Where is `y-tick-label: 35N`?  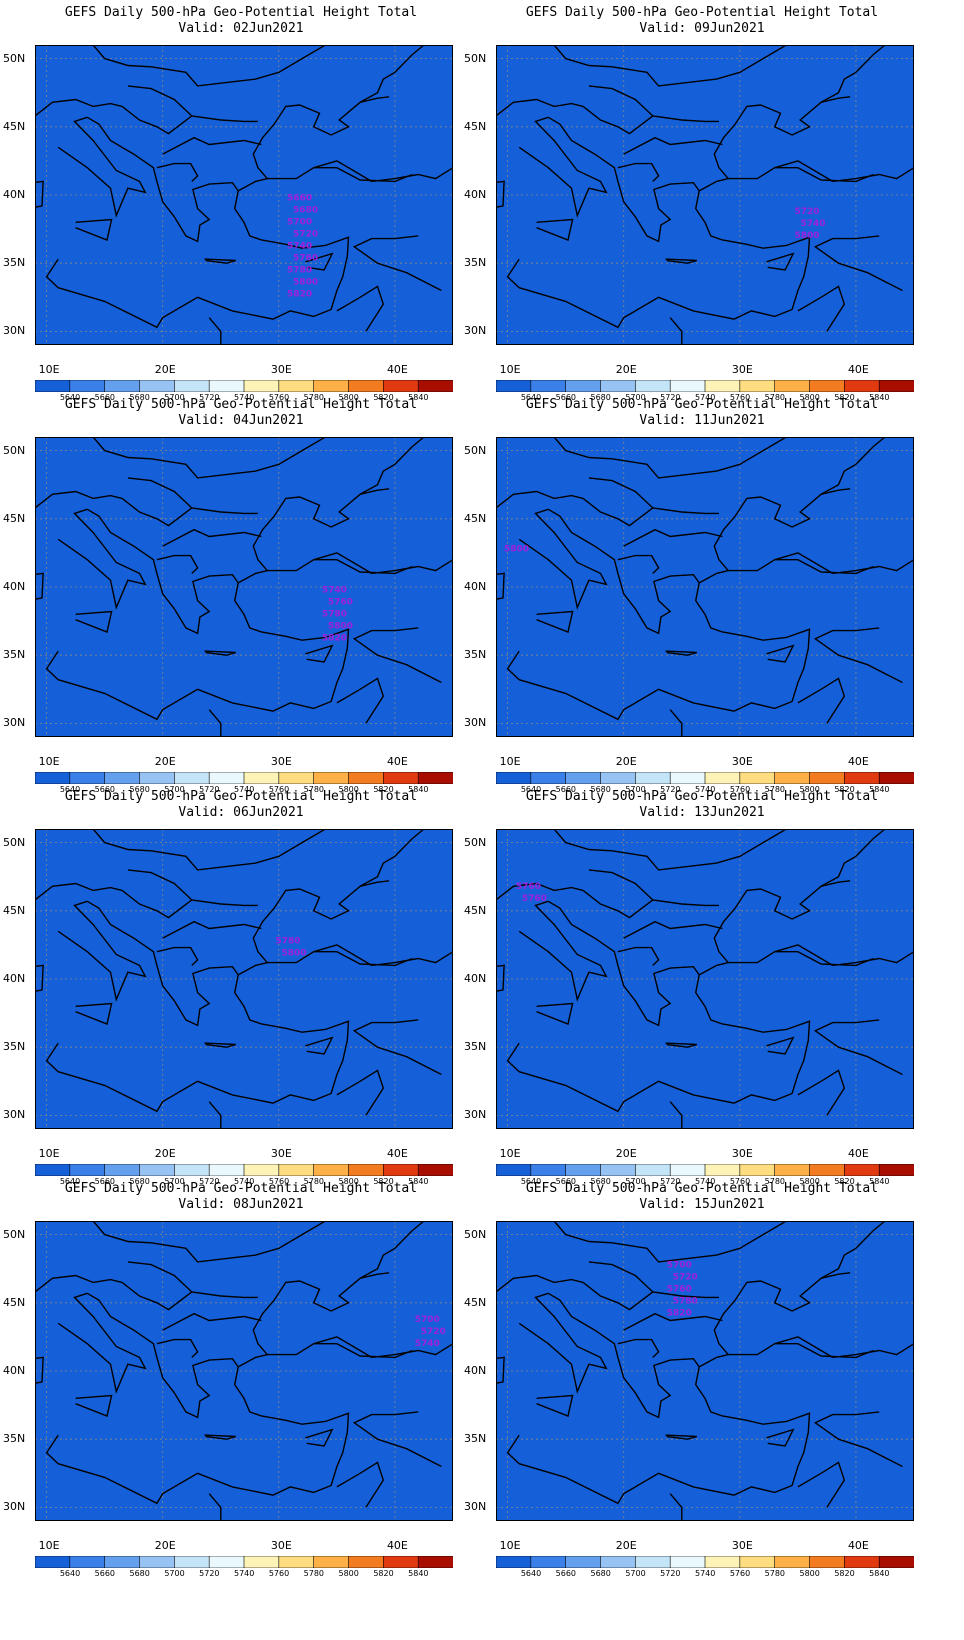
y-tick-label: 35N is located at coordinates (475, 1439).